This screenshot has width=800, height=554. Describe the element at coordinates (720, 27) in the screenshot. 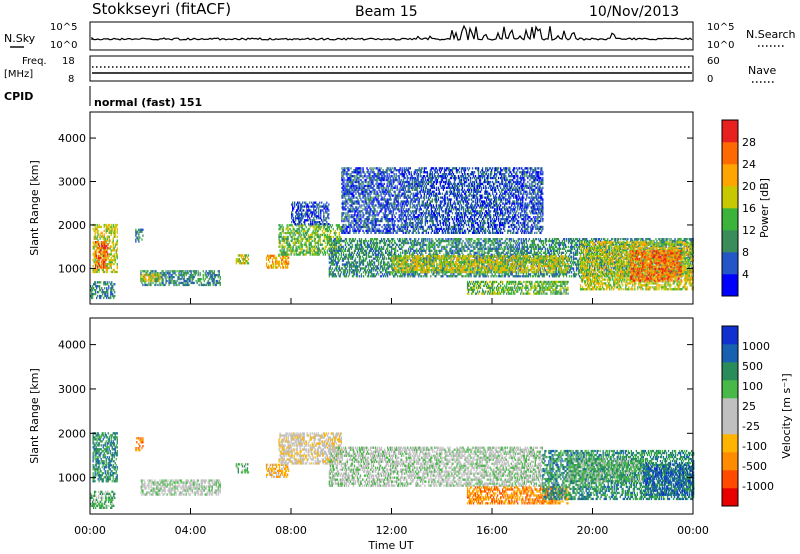

I see `nsearch-tick-max: 10^5` at that location.